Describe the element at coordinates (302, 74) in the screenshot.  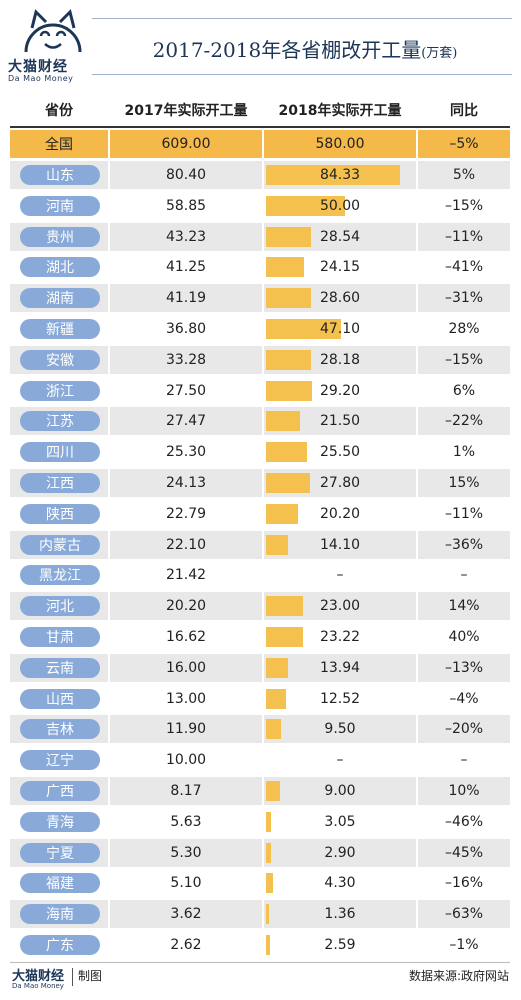
I see `title-rule-bottom` at that location.